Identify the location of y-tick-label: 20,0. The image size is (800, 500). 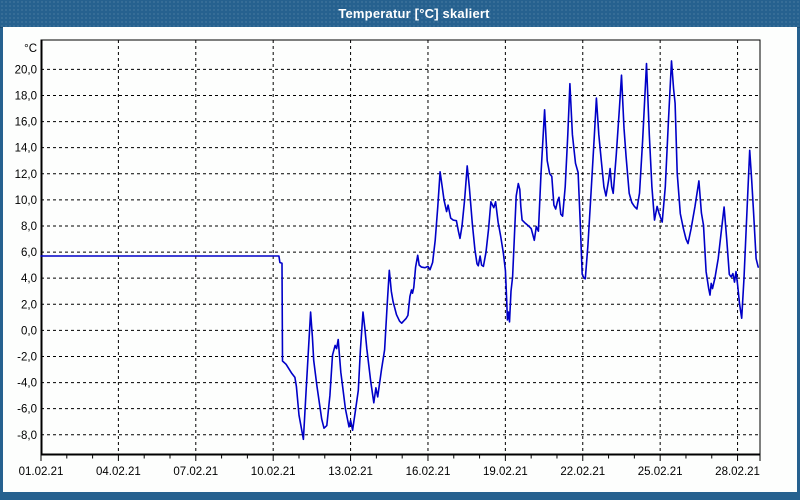
(26, 70).